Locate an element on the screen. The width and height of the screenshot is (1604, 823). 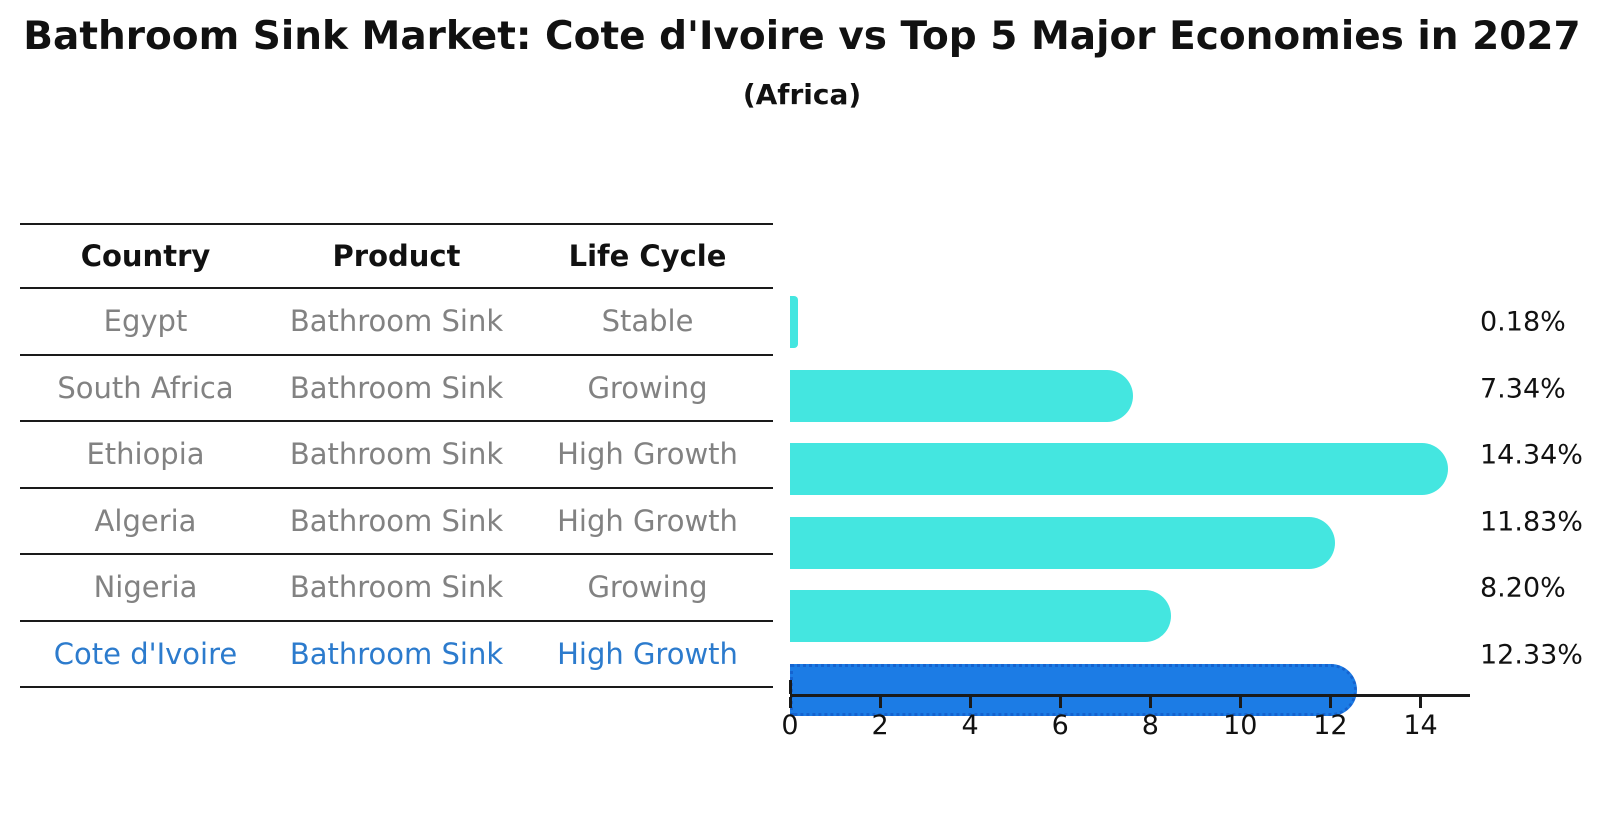
x-tick-label-14: 14 is located at coordinates (1420, 725).